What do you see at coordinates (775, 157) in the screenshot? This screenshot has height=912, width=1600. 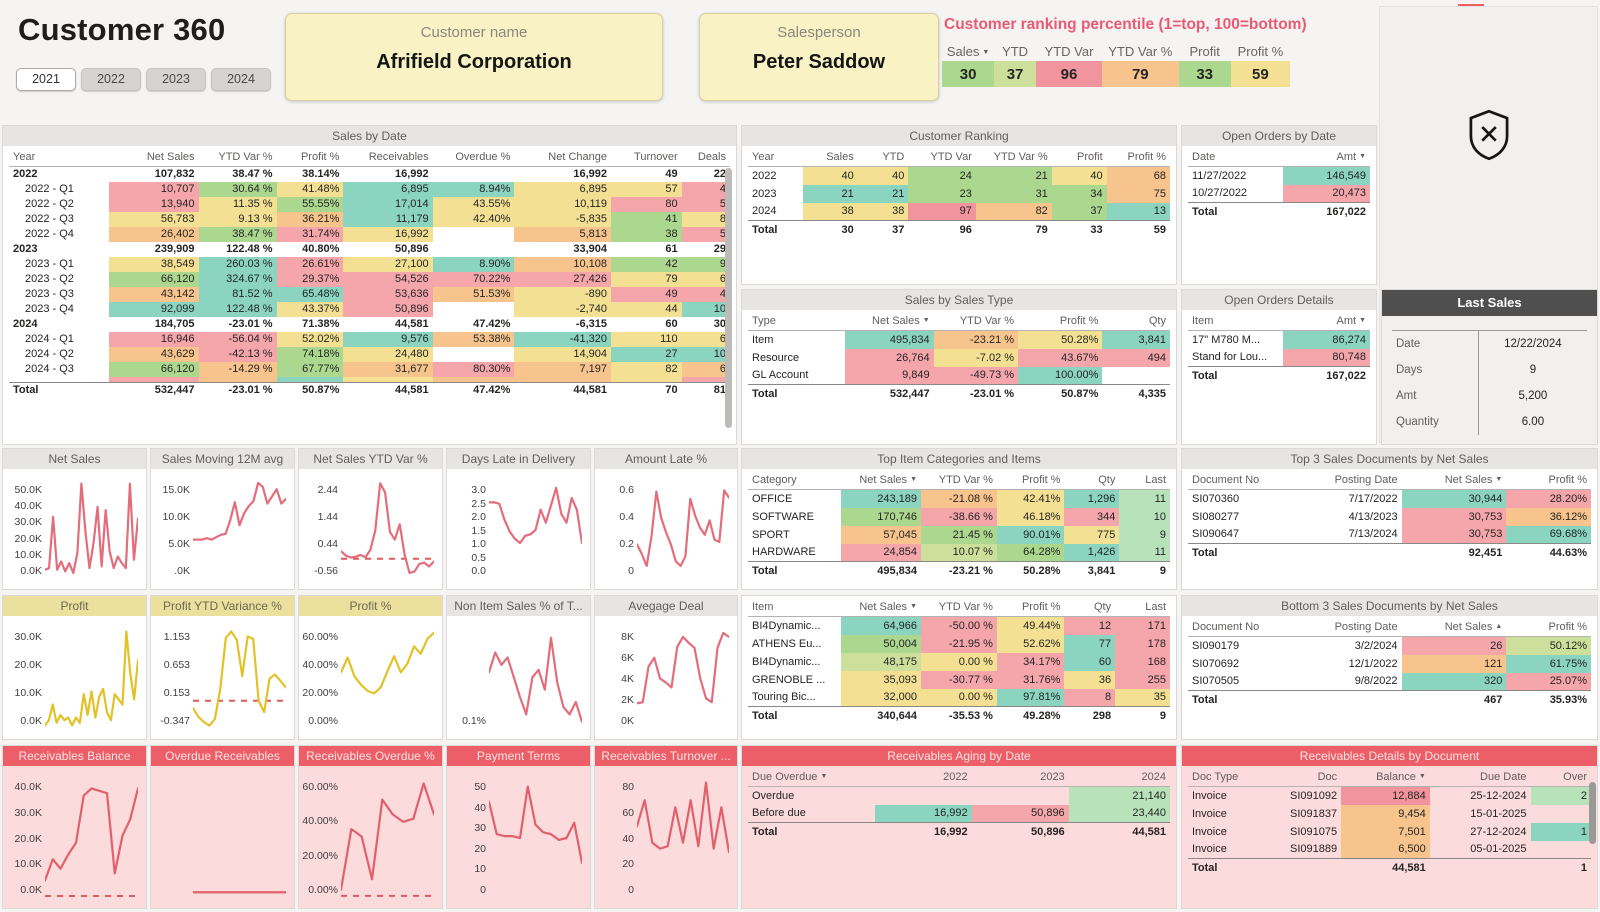 I see `column-header: Year` at bounding box center [775, 157].